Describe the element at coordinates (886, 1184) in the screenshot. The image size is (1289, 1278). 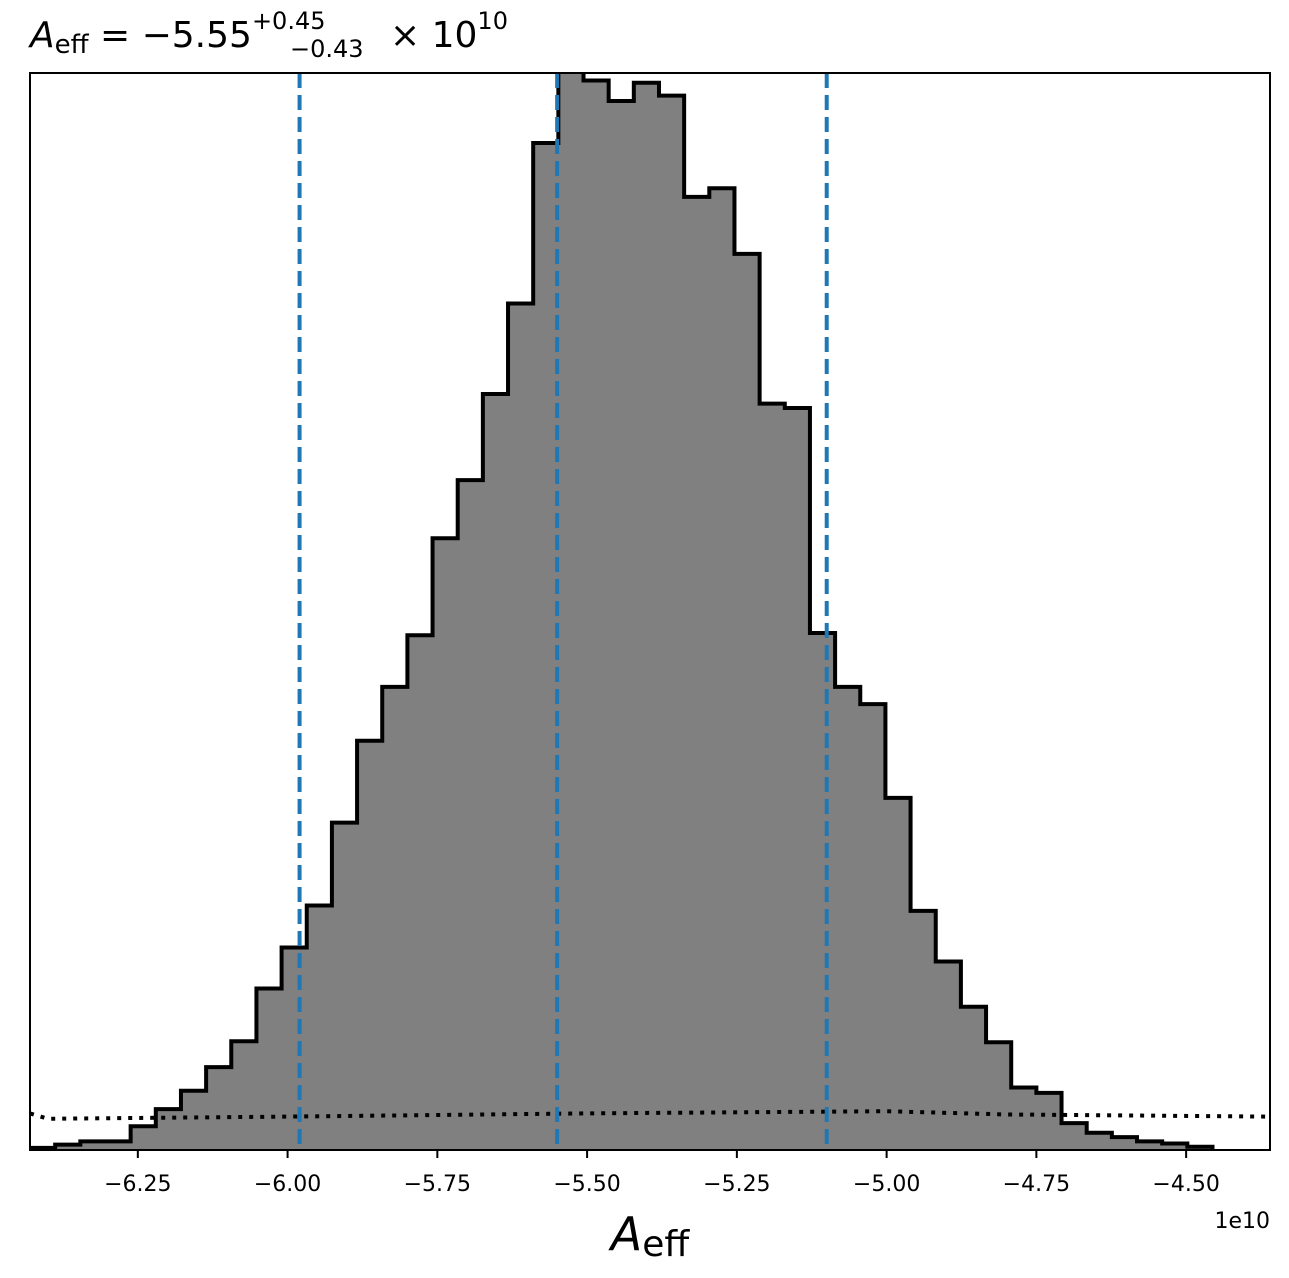
I see `x-tick-label: −5.00` at that location.